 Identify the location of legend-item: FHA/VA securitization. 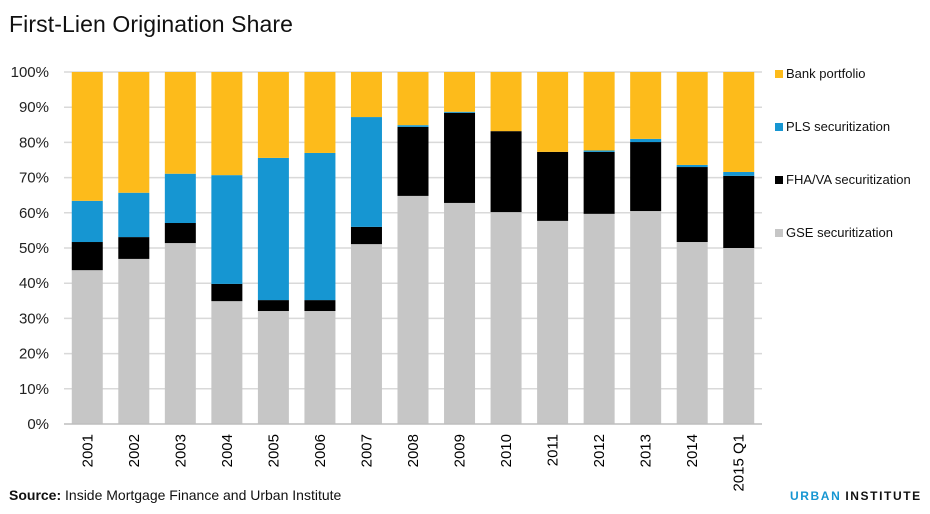
(843, 179).